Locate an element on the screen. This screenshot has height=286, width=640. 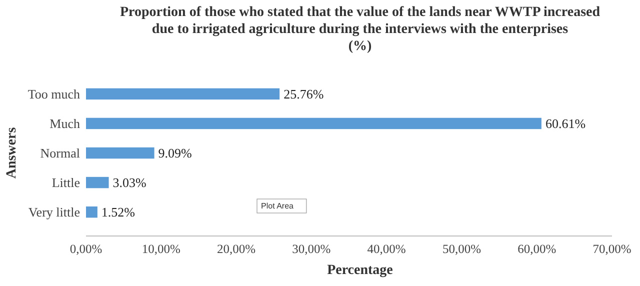
y-tick-label: Very little is located at coordinates (54, 212).